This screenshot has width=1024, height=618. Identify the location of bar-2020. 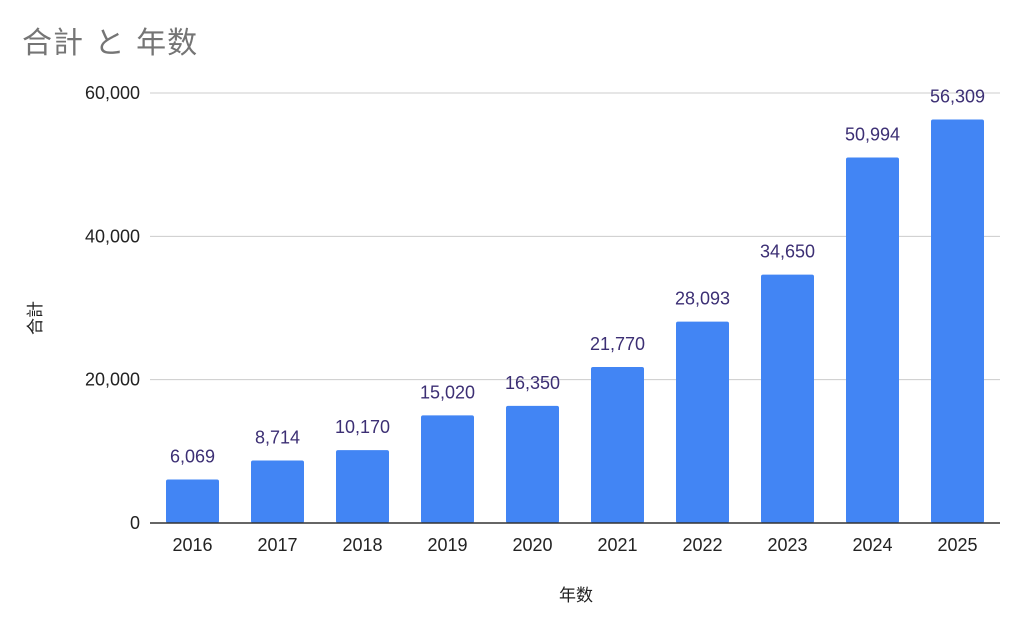
(532, 464).